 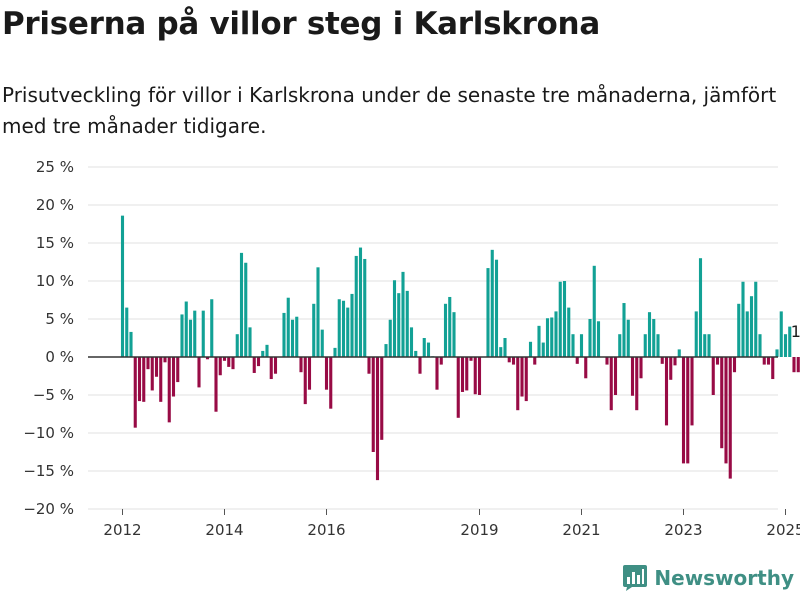 What do you see at coordinates (48, 433) in the screenshot?
I see `y-tick-label: −10 %` at bounding box center [48, 433].